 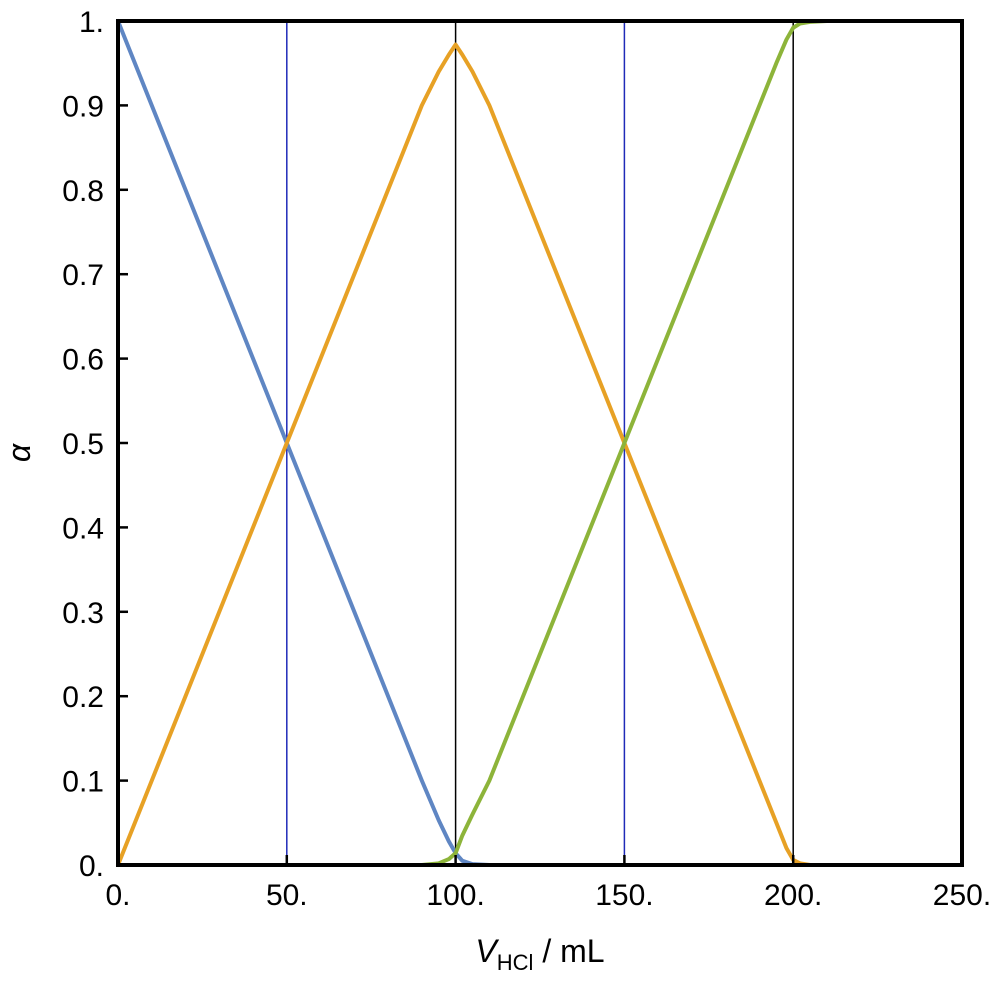 What do you see at coordinates (83, 275) in the screenshot?
I see `y-tick-label: 0.7` at bounding box center [83, 275].